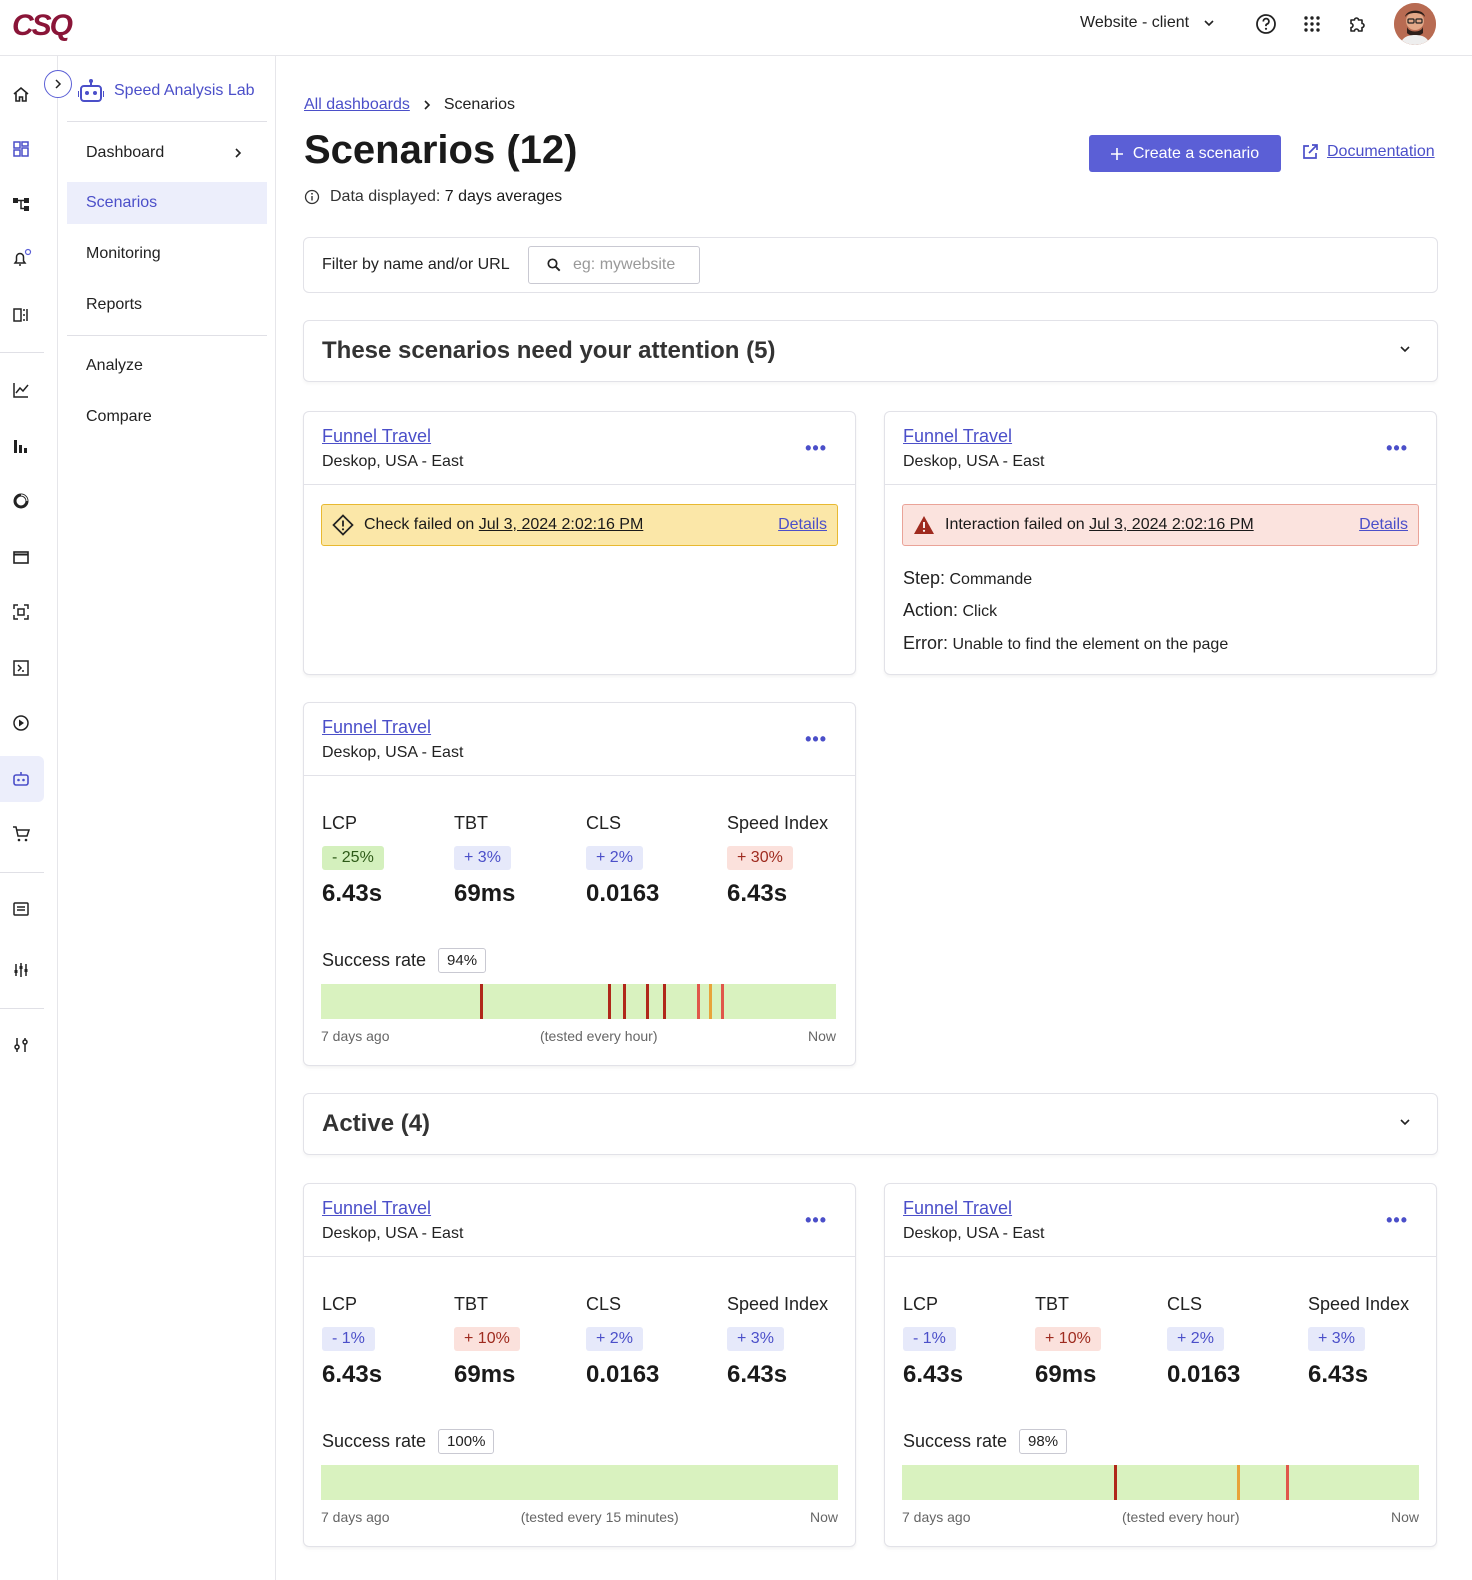 The height and width of the screenshot is (1580, 1472). Describe the element at coordinates (503, 196) in the screenshot. I see `data-info-value: 7 days averages` at that location.